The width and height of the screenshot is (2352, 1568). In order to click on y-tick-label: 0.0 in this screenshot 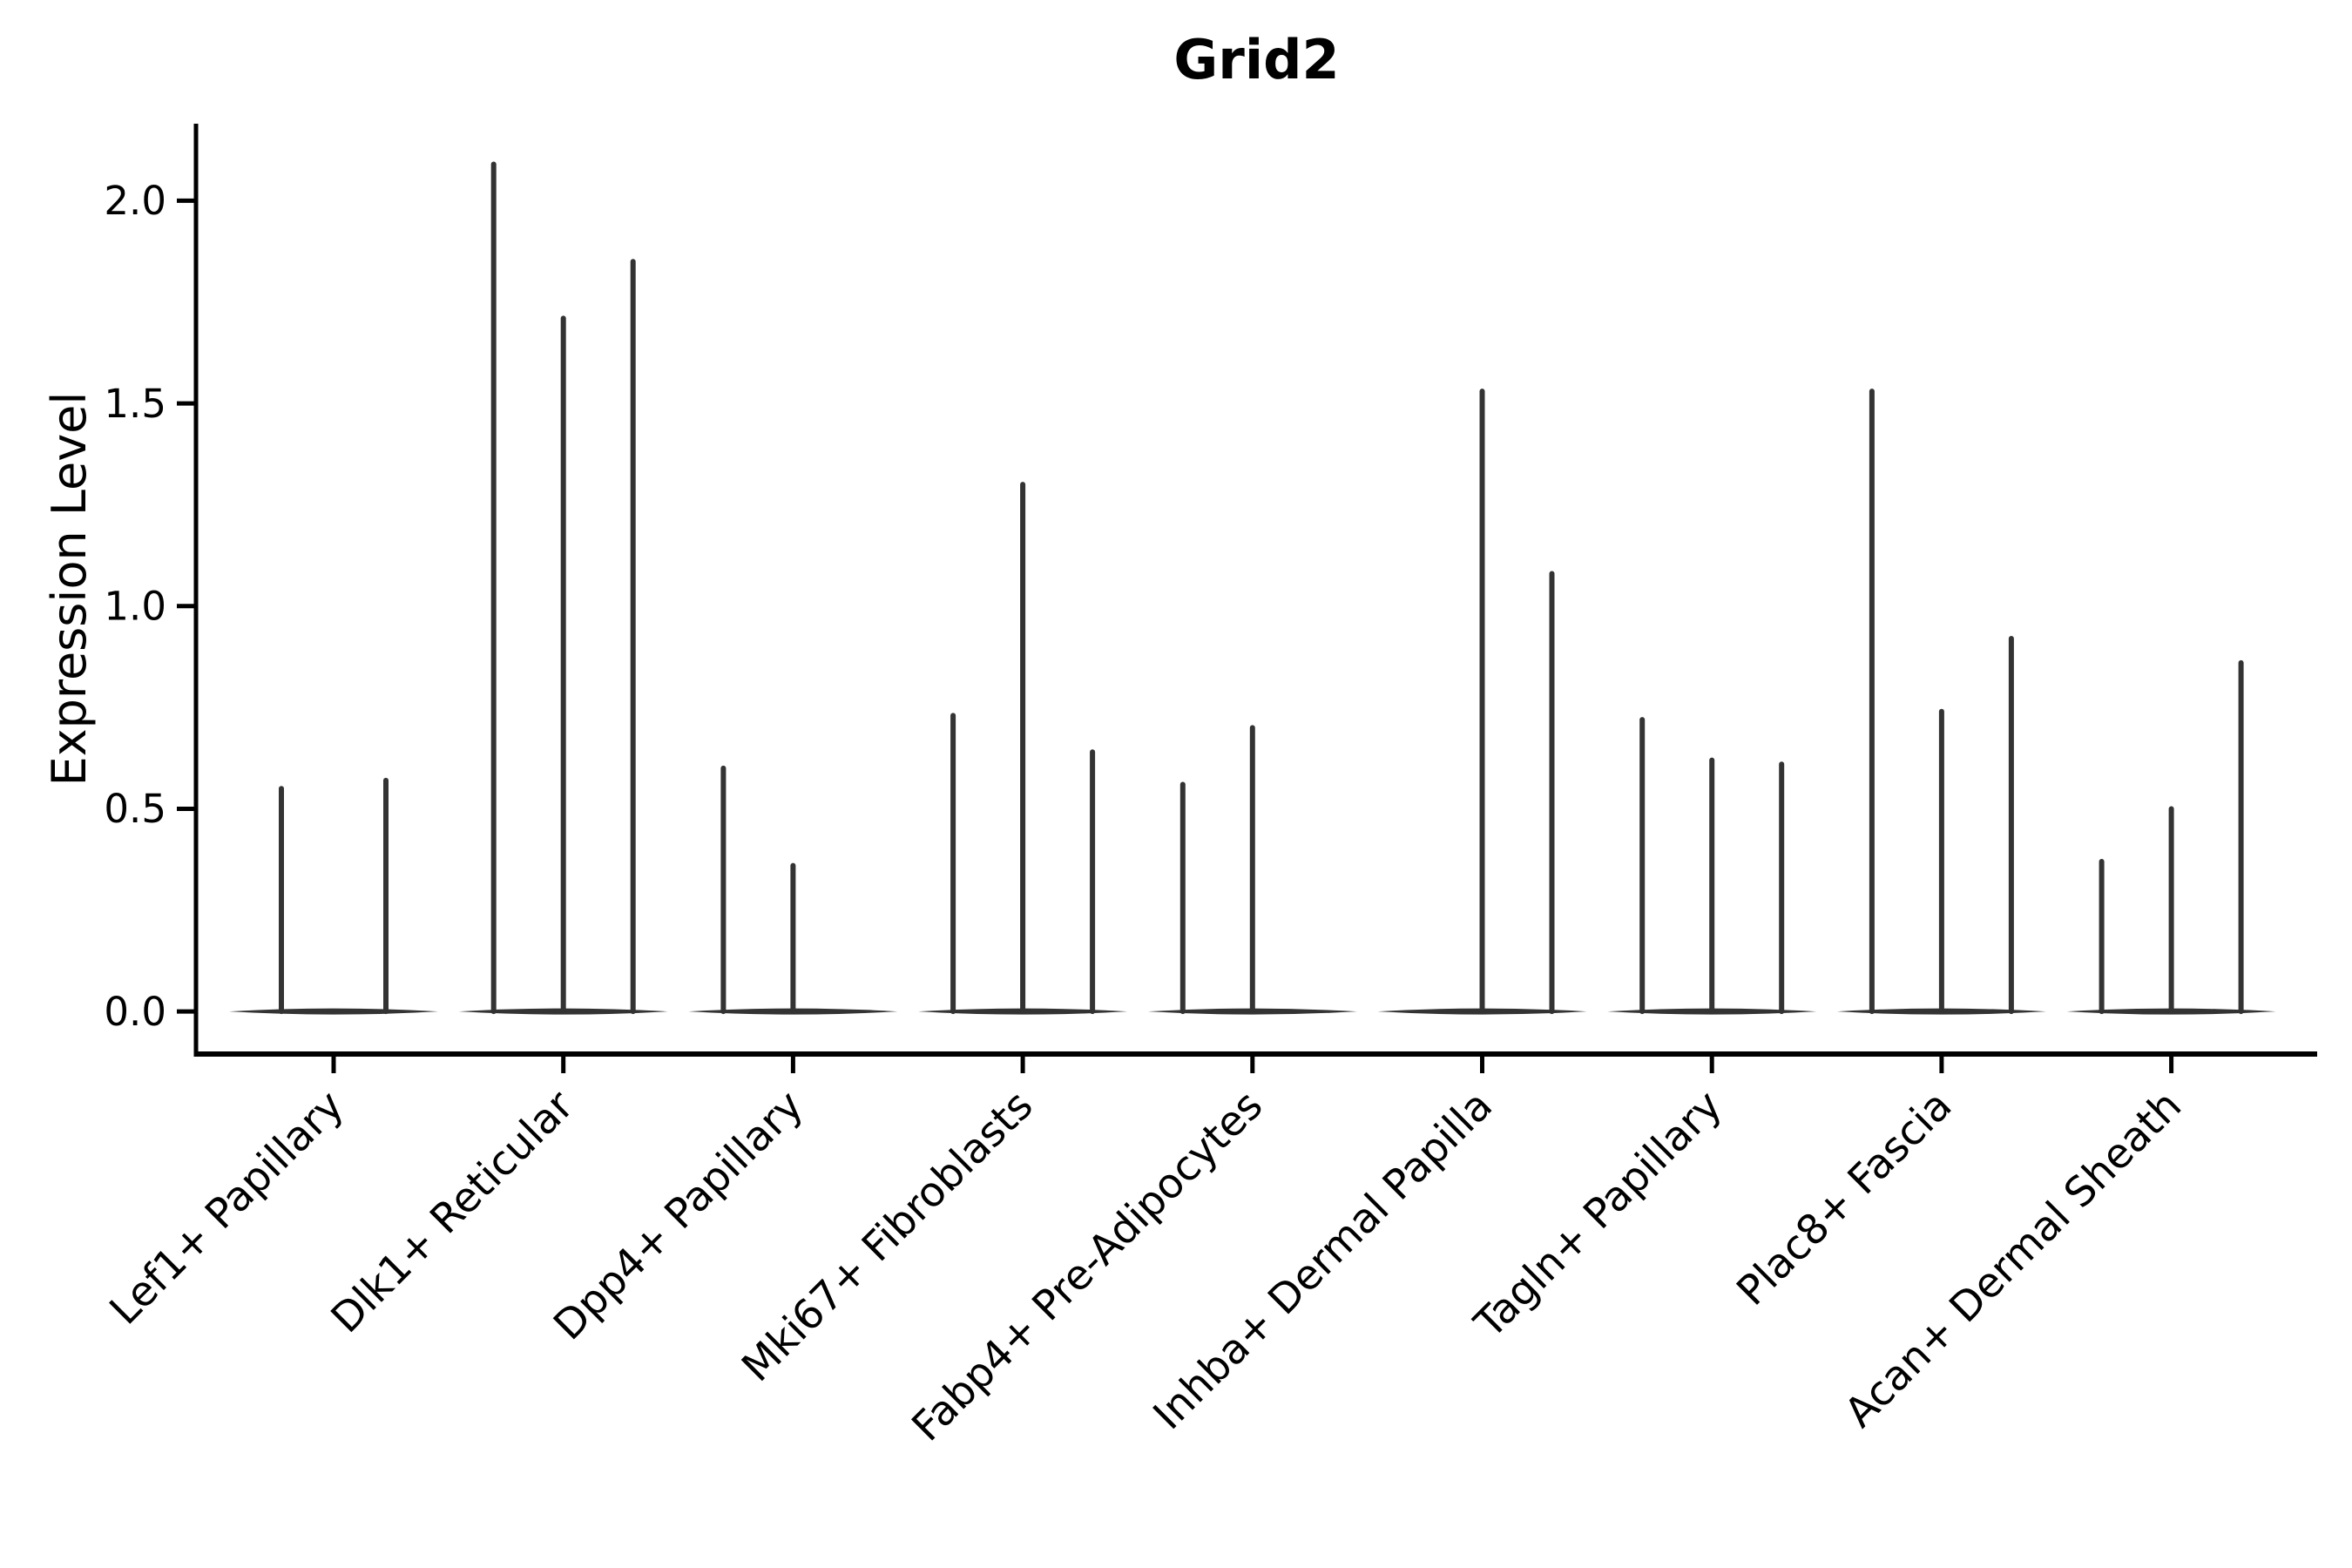, I will do `click(135, 1012)`.